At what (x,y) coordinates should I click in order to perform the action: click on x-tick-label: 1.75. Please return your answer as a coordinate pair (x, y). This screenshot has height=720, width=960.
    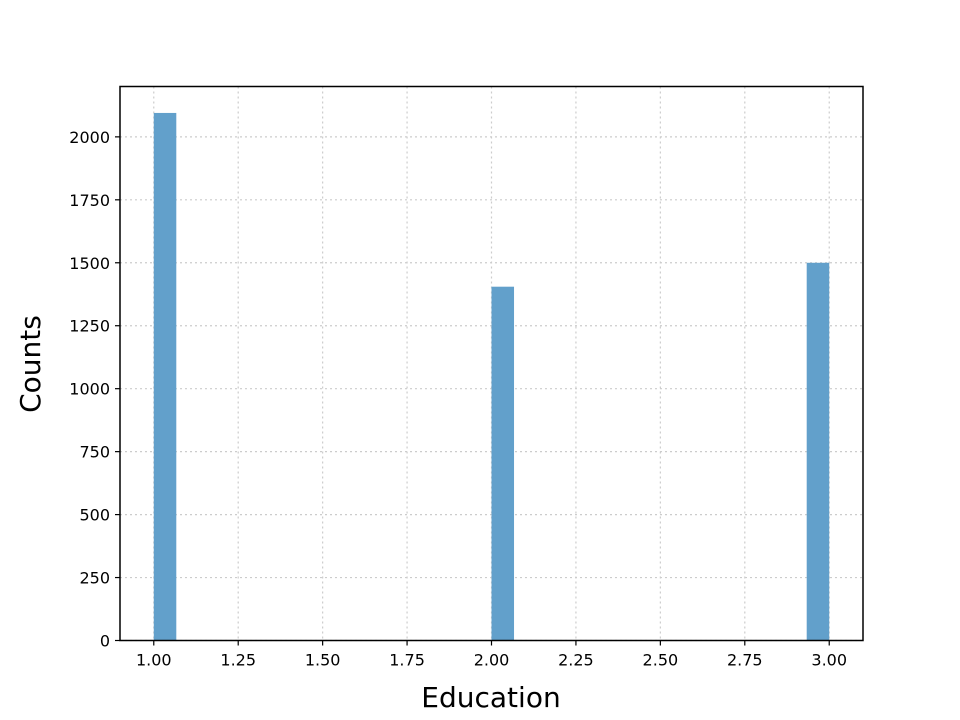
    Looking at the image, I should click on (407, 660).